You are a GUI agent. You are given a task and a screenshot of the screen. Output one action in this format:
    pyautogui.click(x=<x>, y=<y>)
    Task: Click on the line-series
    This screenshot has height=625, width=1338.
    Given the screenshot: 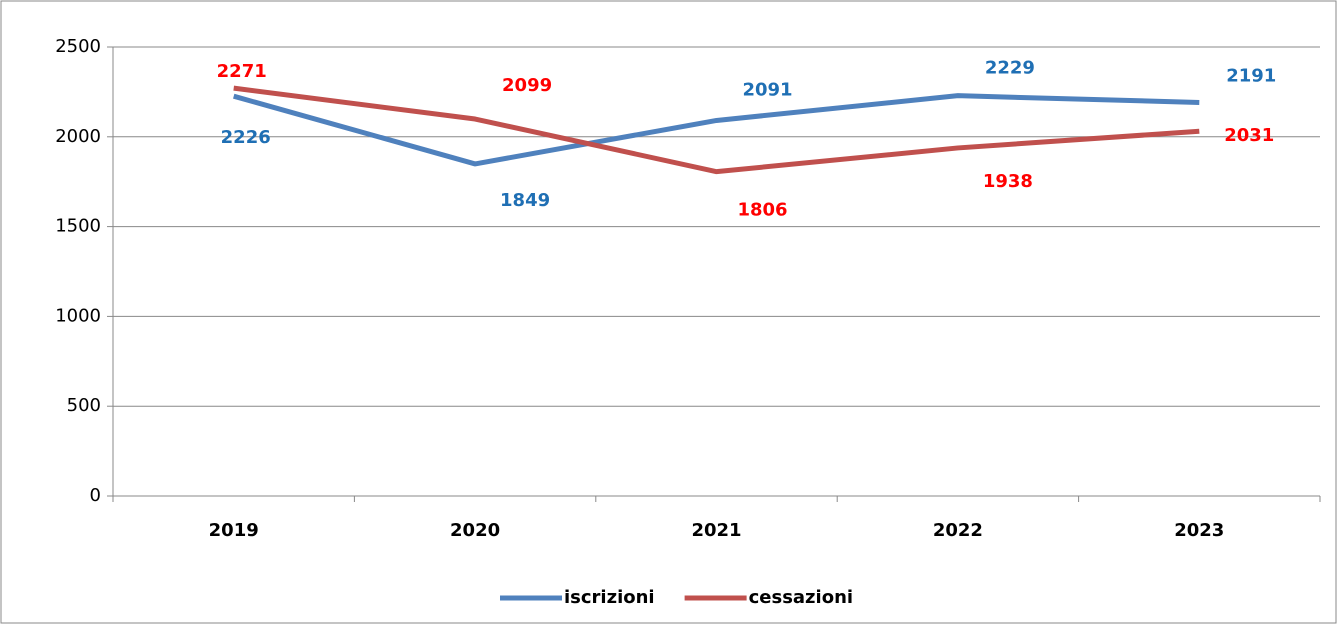 What is the action you would take?
    pyautogui.click(x=716, y=130)
    